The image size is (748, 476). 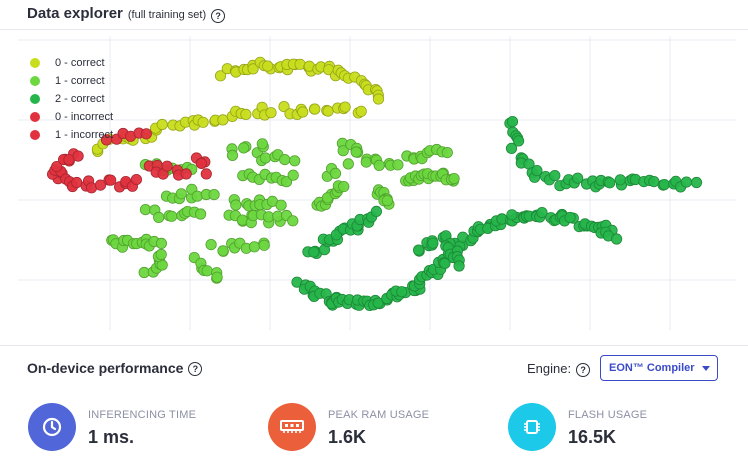 I want to click on legend-item: 0 - incorrect, so click(x=71, y=117).